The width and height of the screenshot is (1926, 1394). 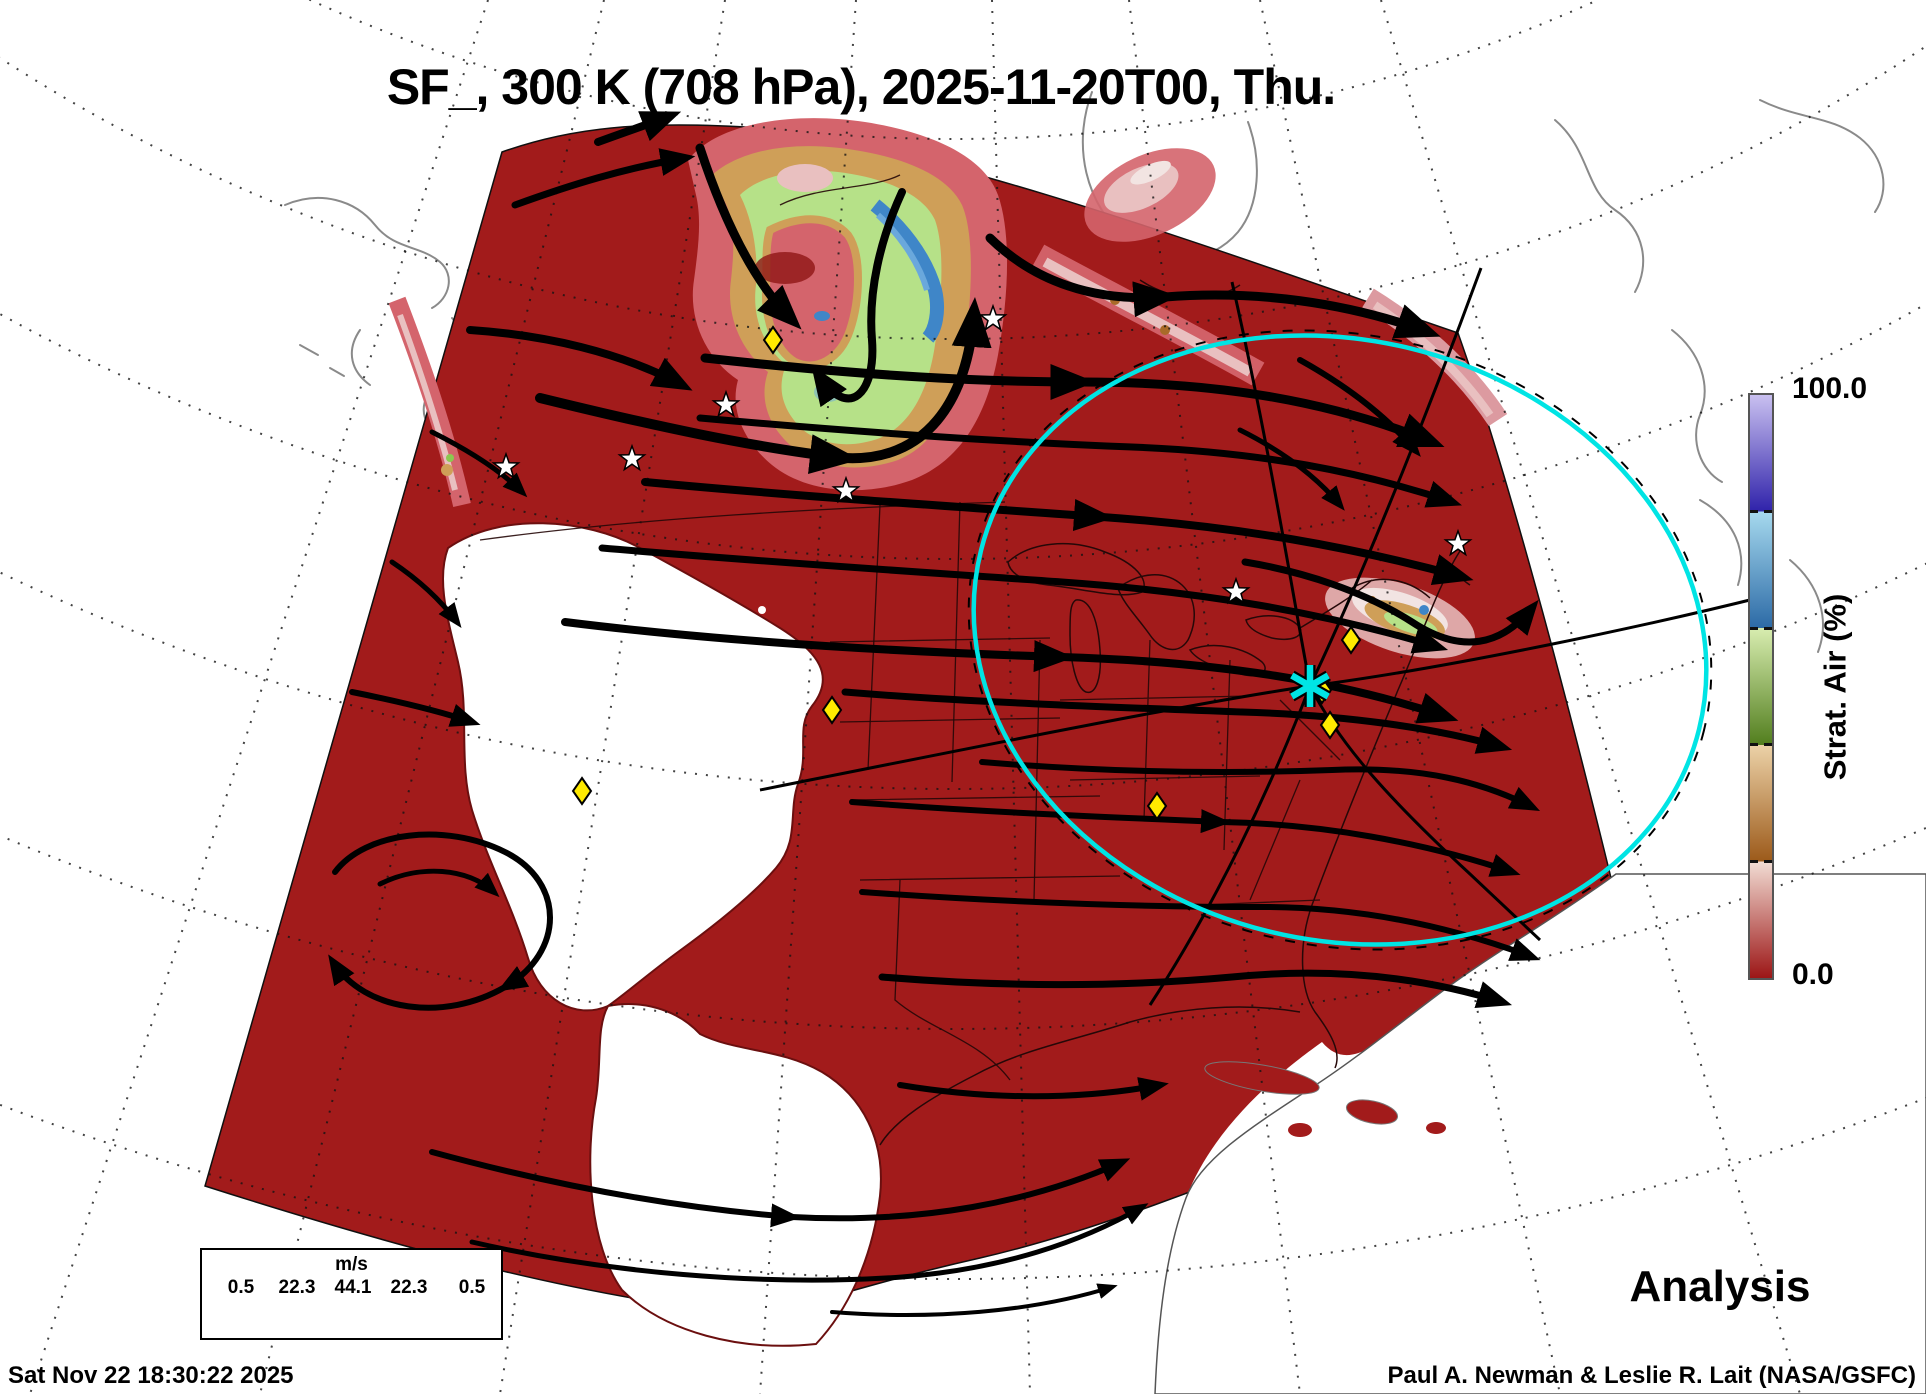 What do you see at coordinates (351, 1264) in the screenshot?
I see `wind-legend-units: m/s` at bounding box center [351, 1264].